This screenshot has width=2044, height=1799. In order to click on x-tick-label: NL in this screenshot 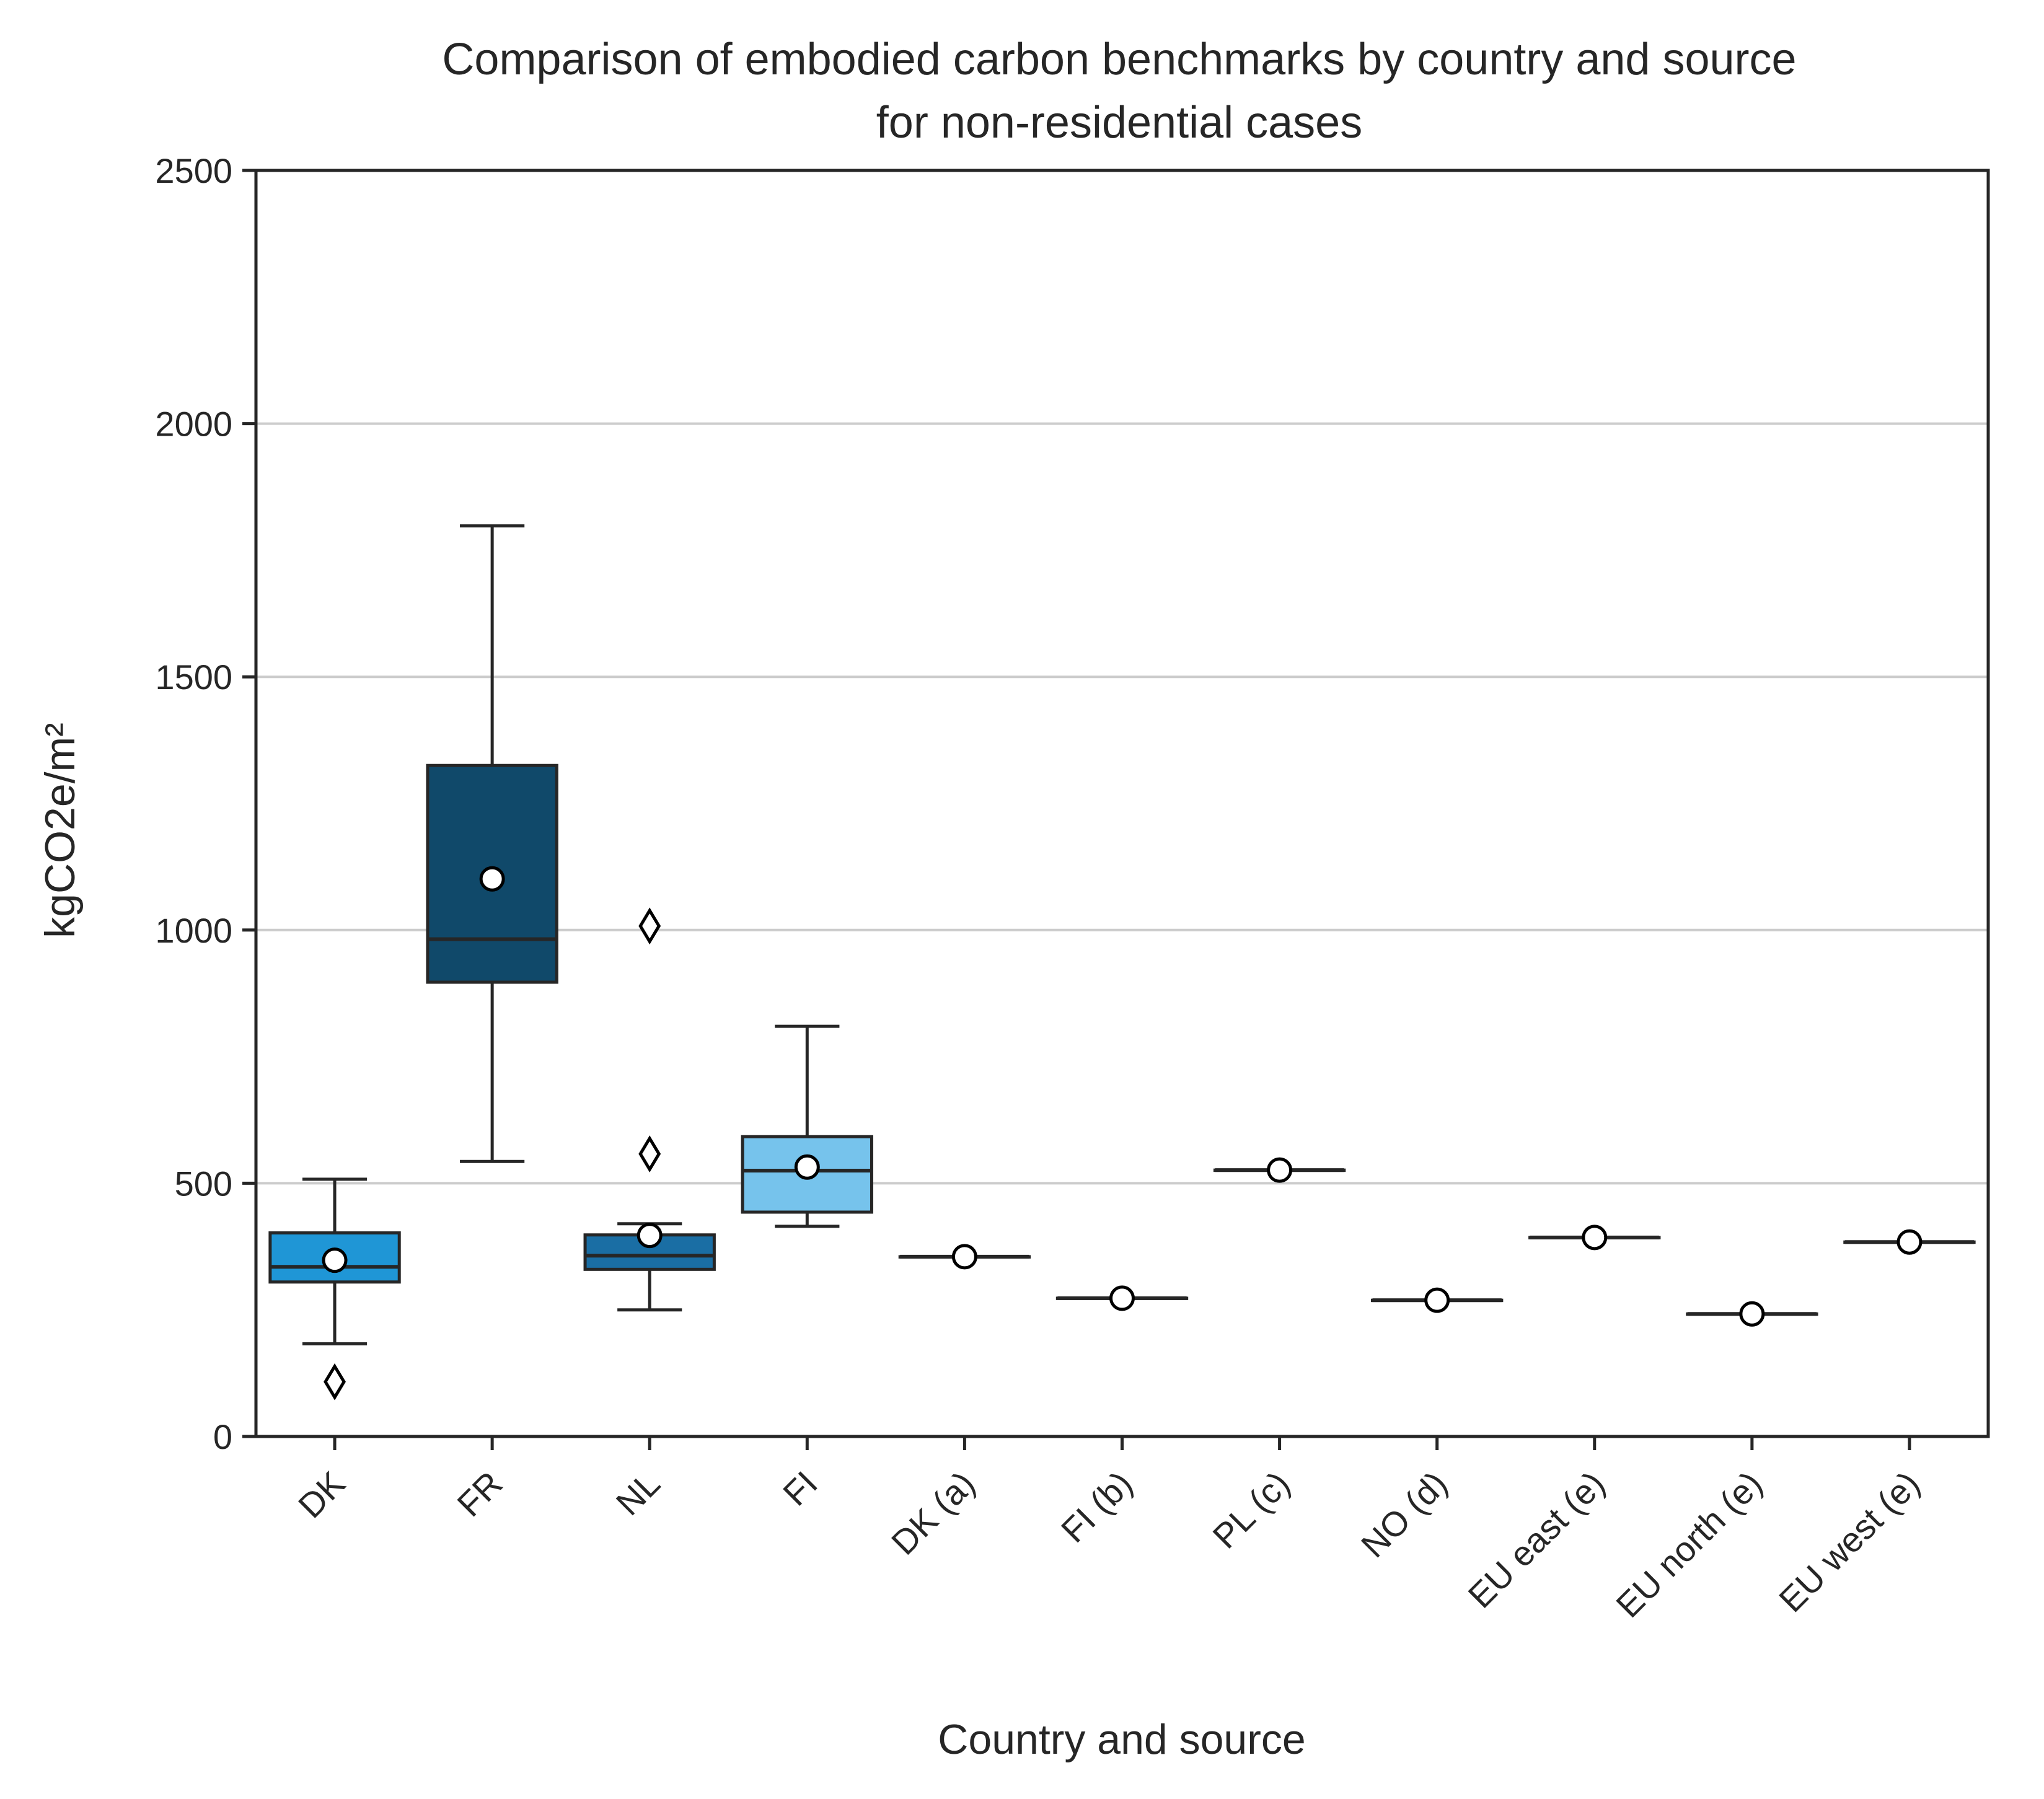, I will do `click(638, 1493)`.